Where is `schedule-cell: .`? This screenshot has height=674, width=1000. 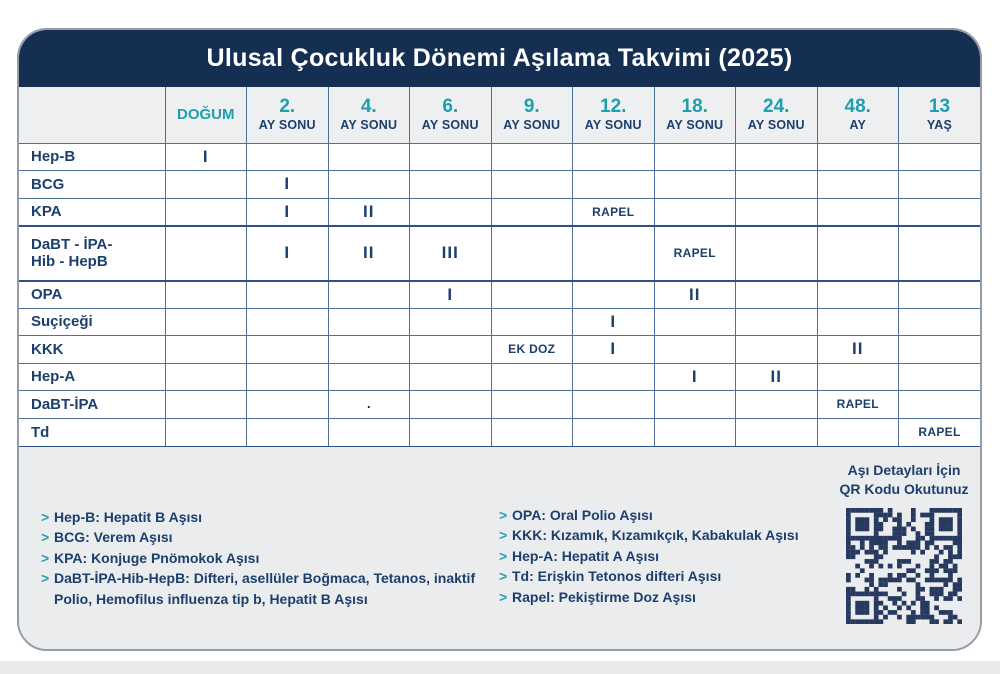
schedule-cell: . is located at coordinates (369, 404).